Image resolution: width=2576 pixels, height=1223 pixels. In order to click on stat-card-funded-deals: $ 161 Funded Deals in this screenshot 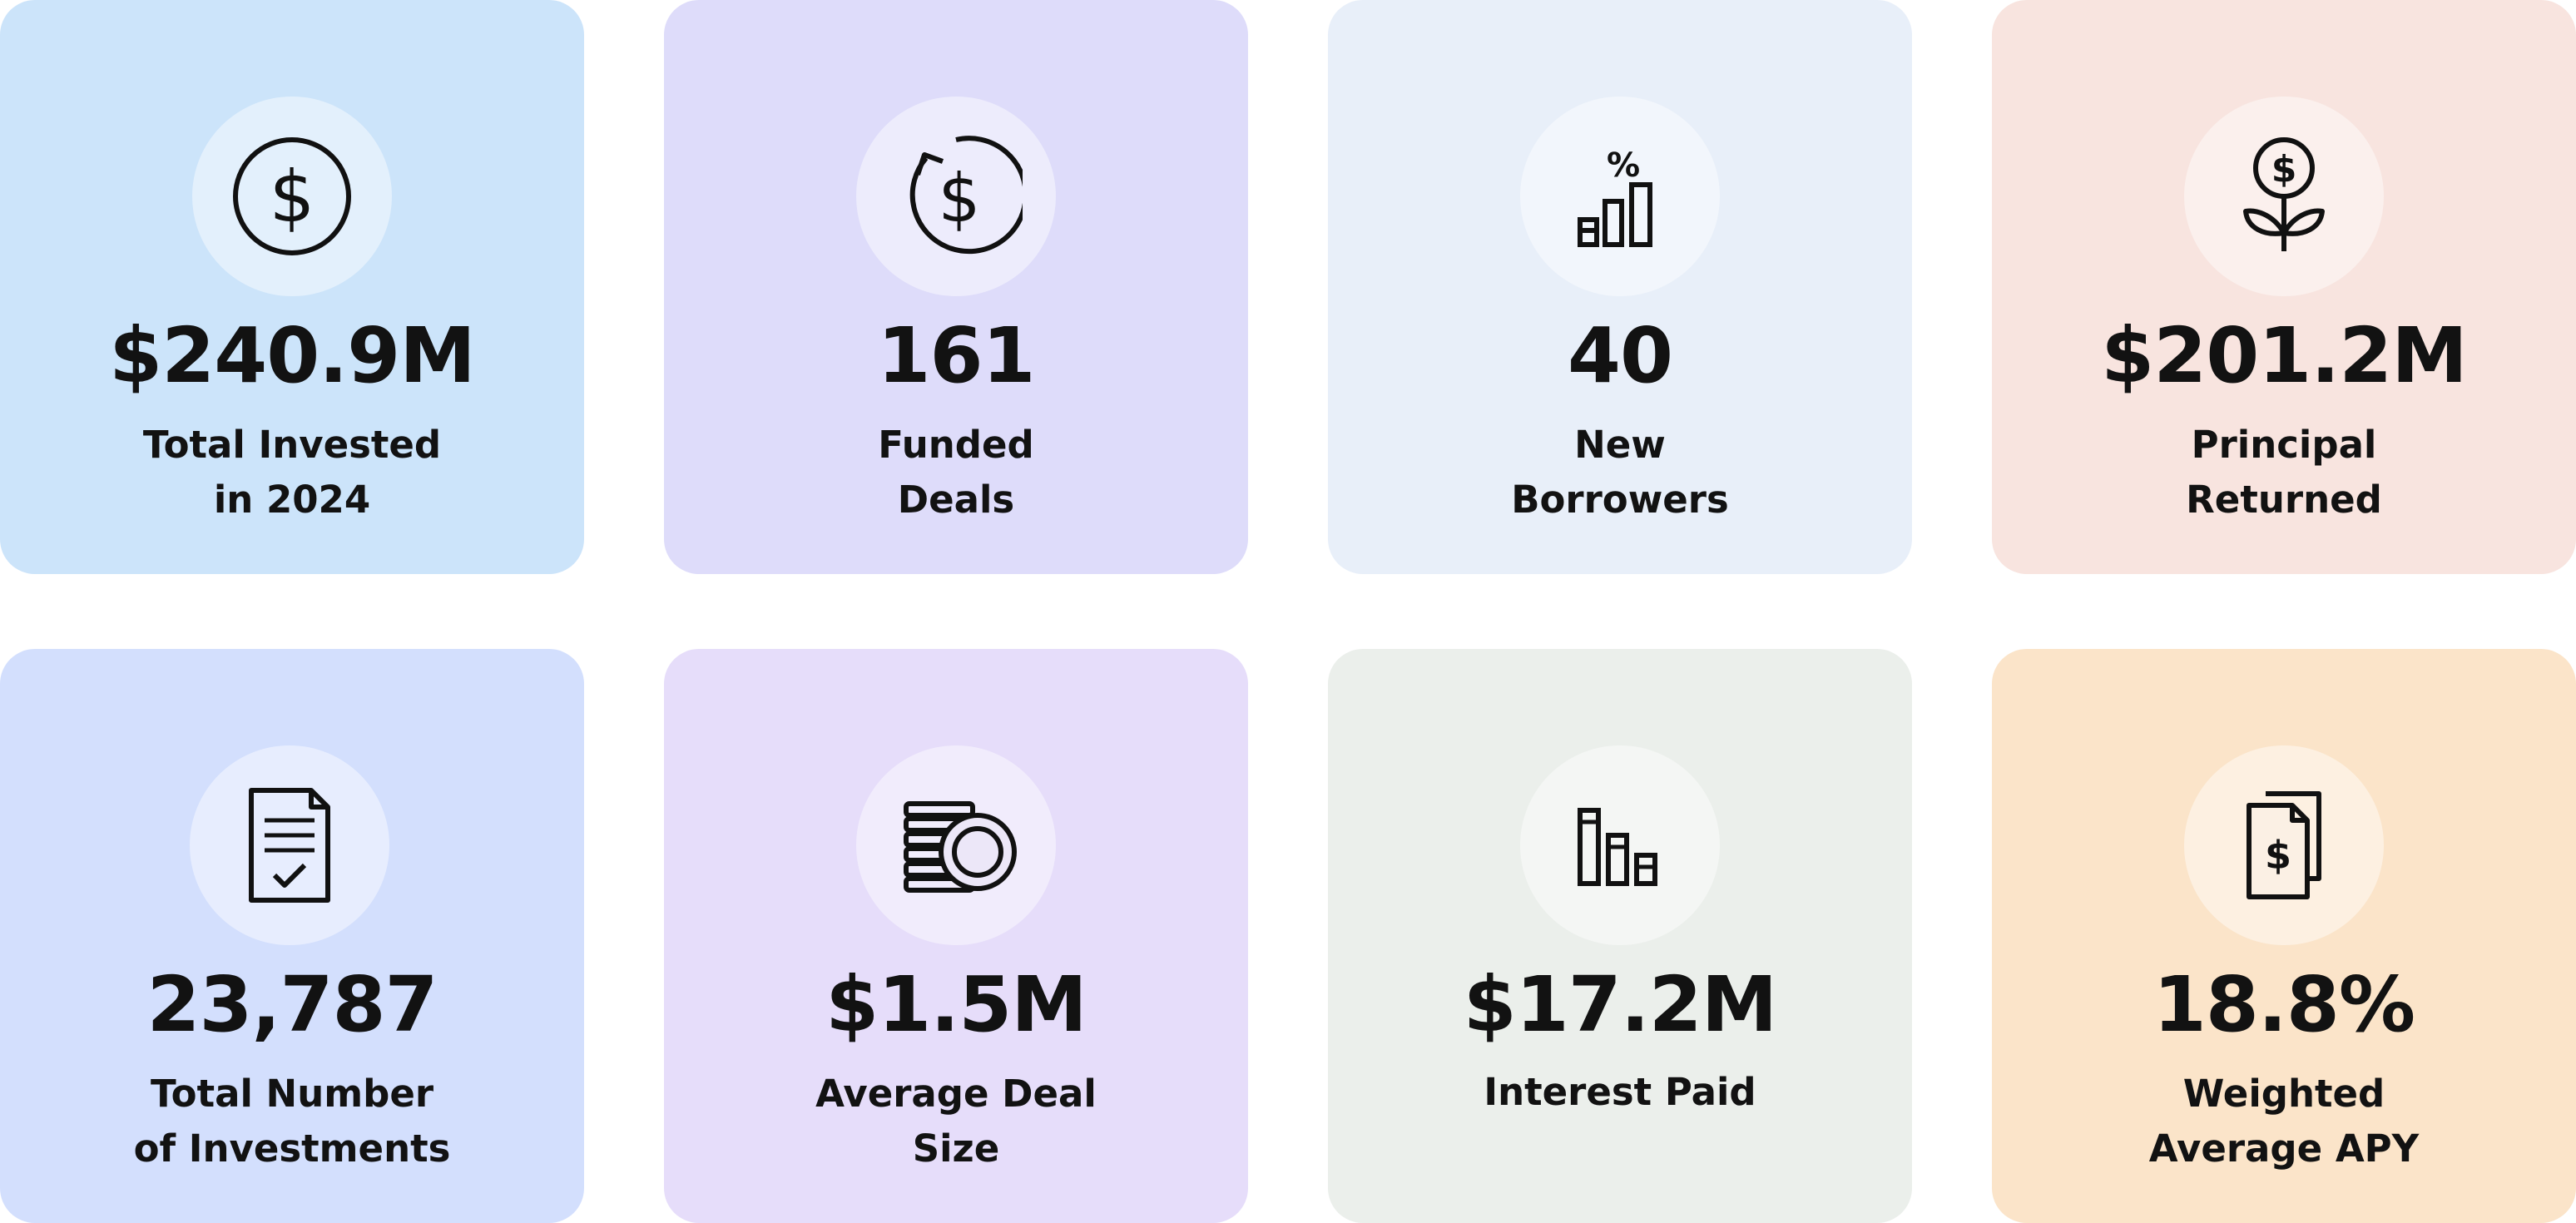, I will do `click(956, 287)`.